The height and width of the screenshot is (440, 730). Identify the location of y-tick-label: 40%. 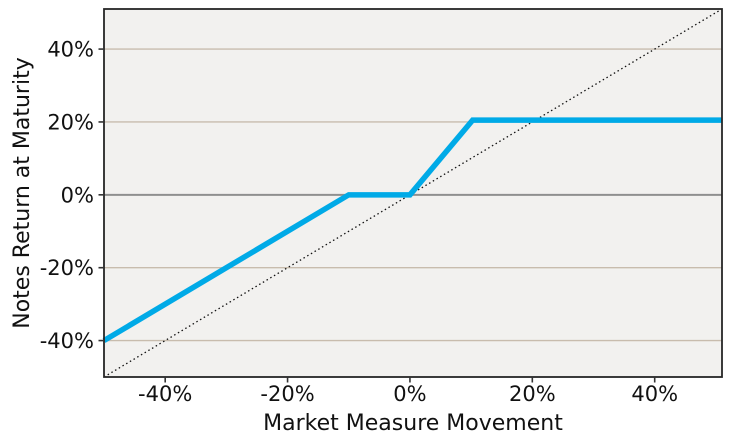
(70, 50).